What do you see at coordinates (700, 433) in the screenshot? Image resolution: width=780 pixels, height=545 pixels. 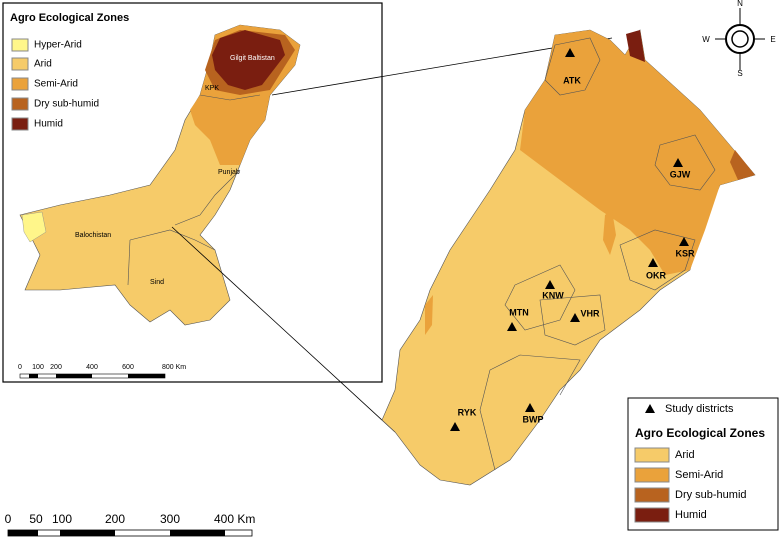 I see `legend-title: Agro Ecological Zones` at bounding box center [700, 433].